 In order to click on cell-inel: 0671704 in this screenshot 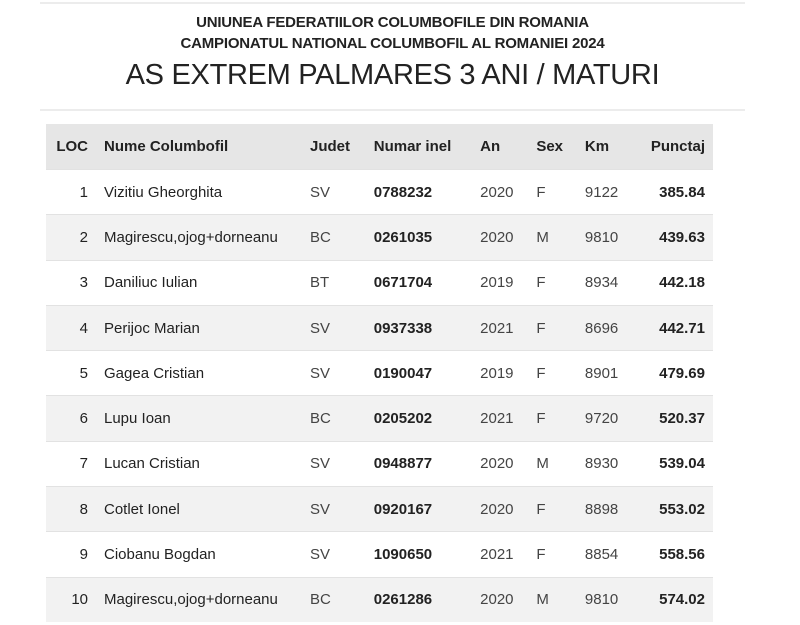, I will do `click(419, 282)`.